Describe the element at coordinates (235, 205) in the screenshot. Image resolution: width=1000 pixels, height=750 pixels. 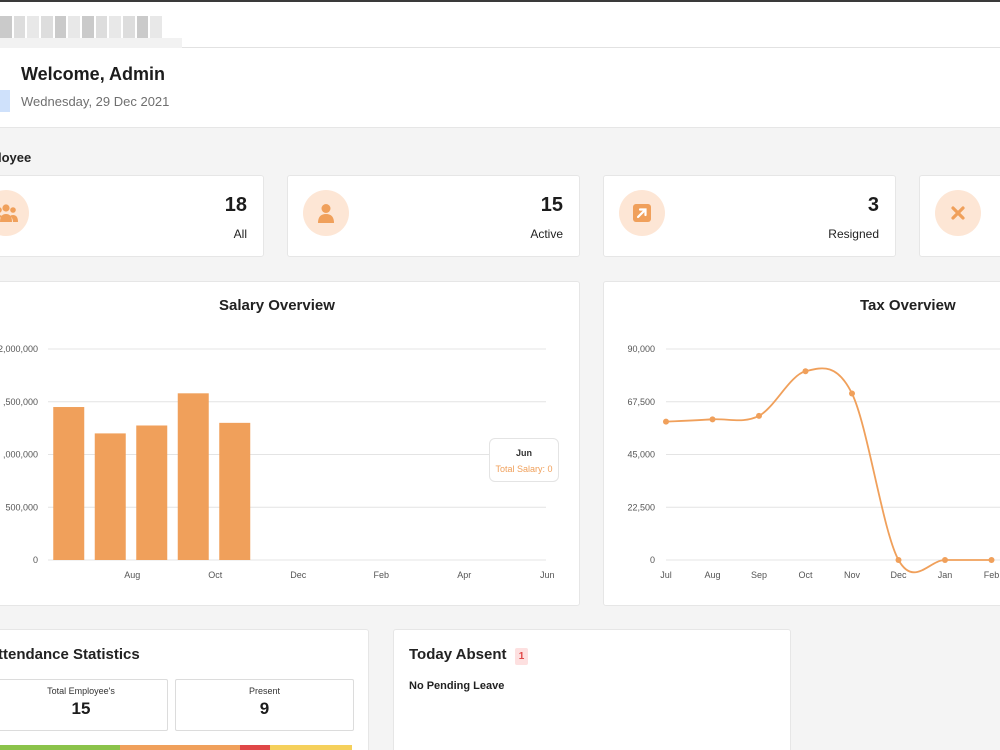
I see `stat-value: 18` at that location.